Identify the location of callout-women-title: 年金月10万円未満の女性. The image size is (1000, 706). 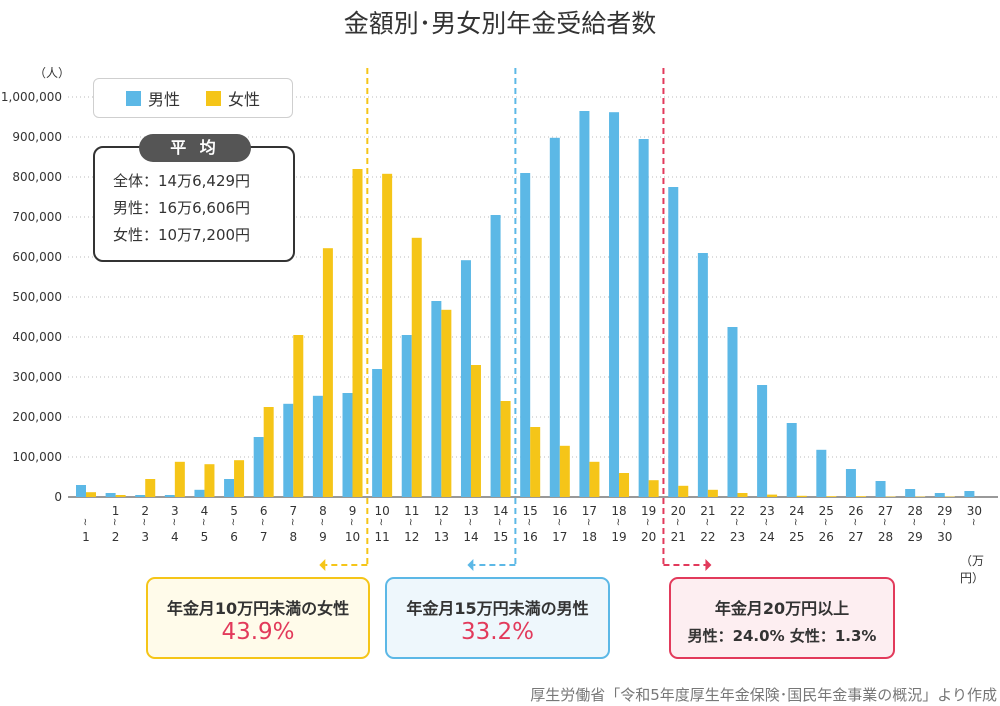
(258, 608).